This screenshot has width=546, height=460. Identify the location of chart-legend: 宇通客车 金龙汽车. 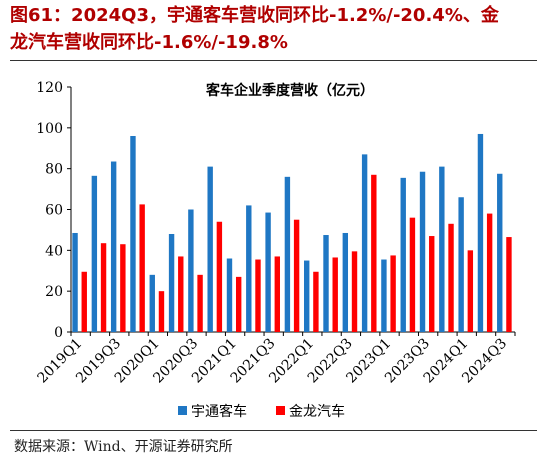
(261, 411).